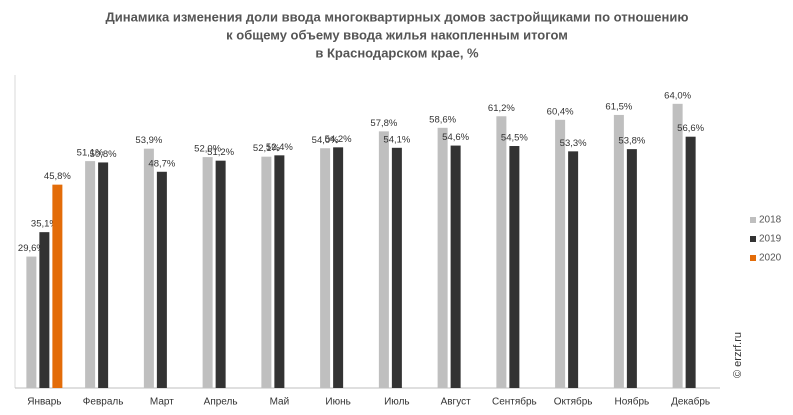  I want to click on x-tick-label: Февраль, so click(103, 402).